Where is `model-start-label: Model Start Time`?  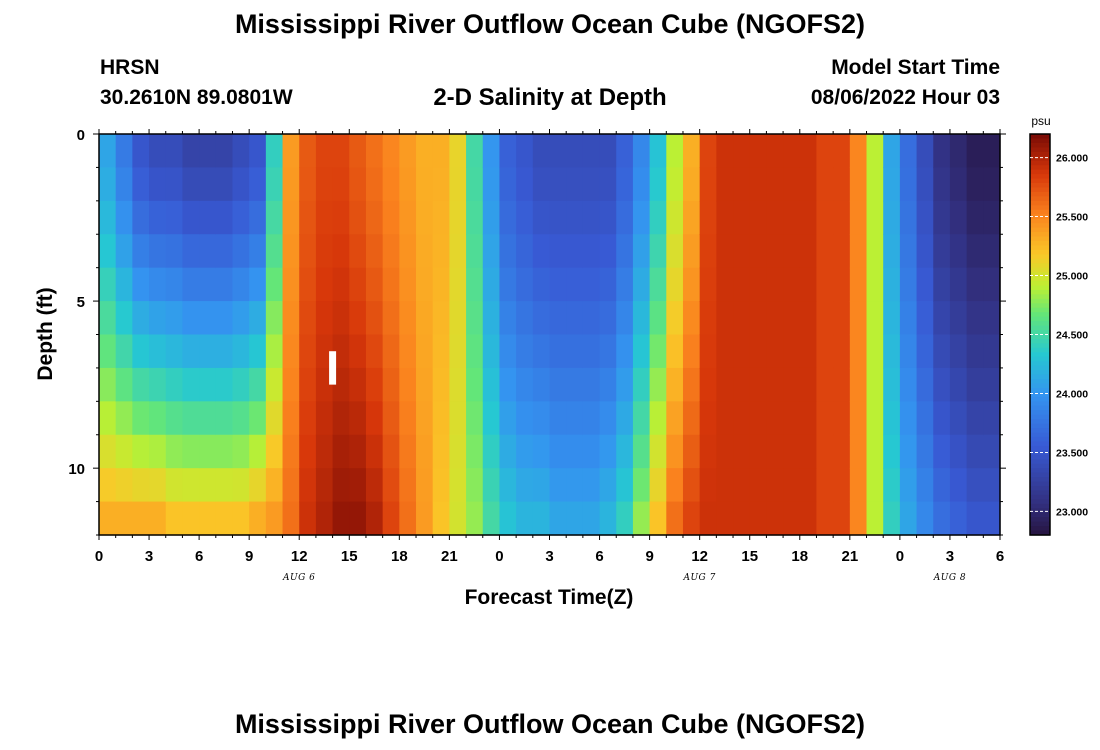
model-start-label: Model Start Time is located at coordinates (915, 67).